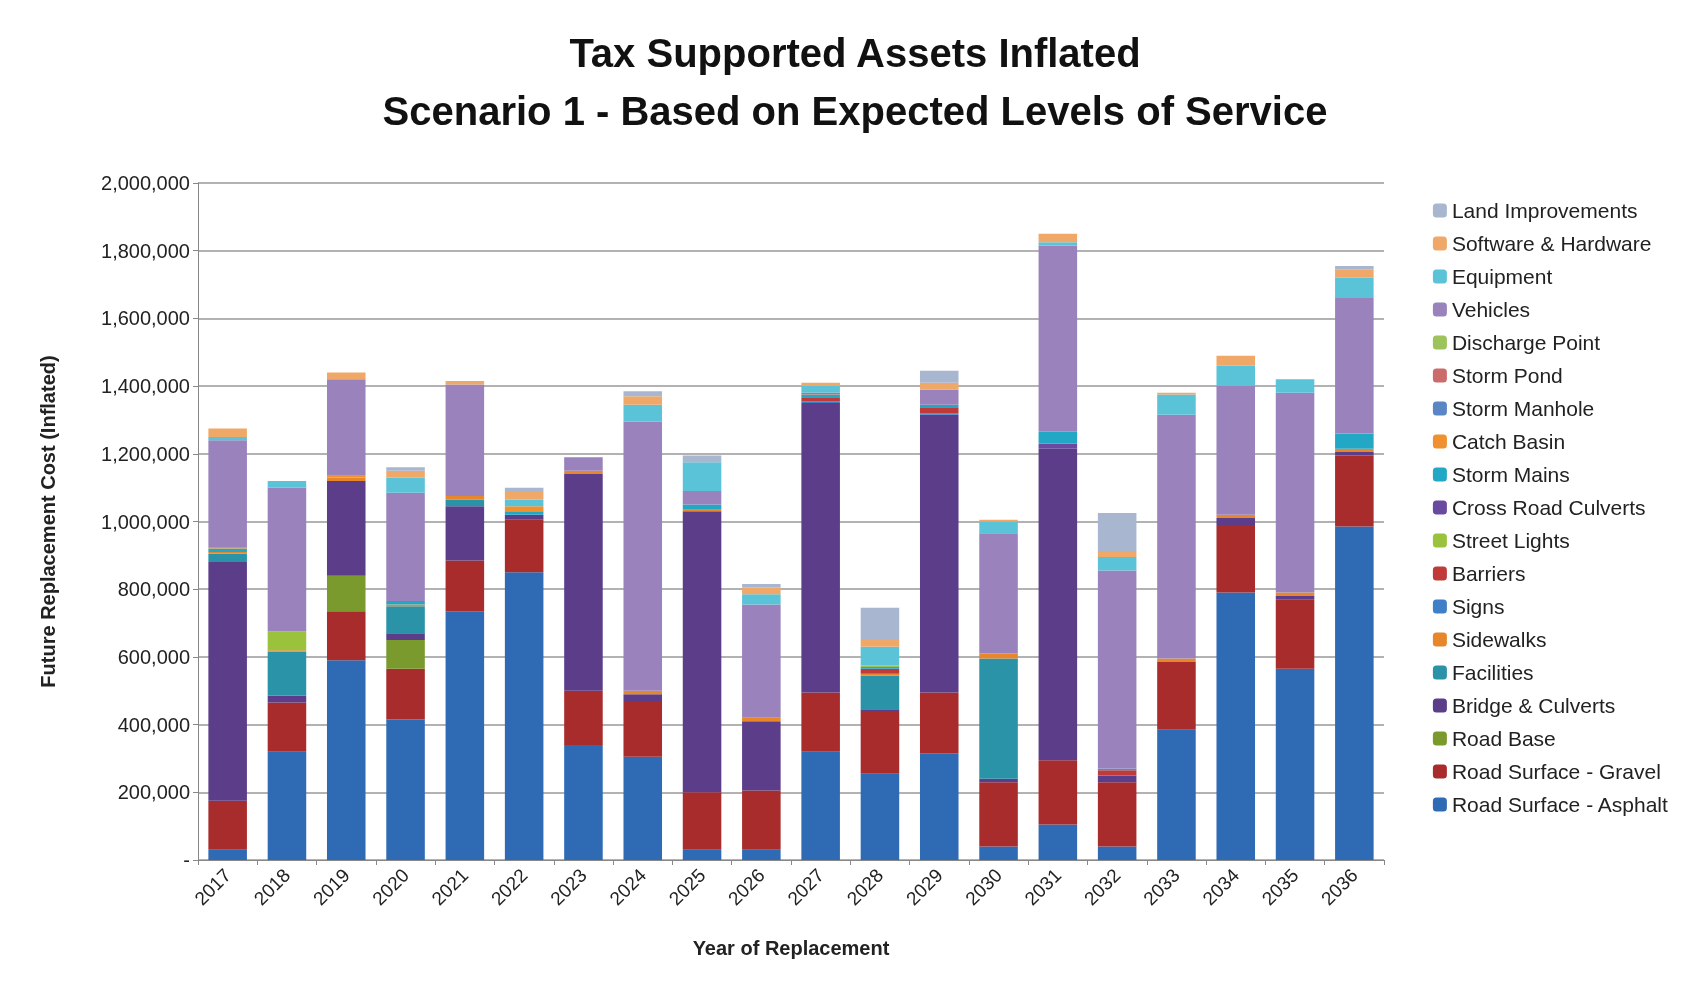 Image resolution: width=1684 pixels, height=990 pixels. What do you see at coordinates (1523, 408) in the screenshot?
I see `legend-label: Storm Manhole` at bounding box center [1523, 408].